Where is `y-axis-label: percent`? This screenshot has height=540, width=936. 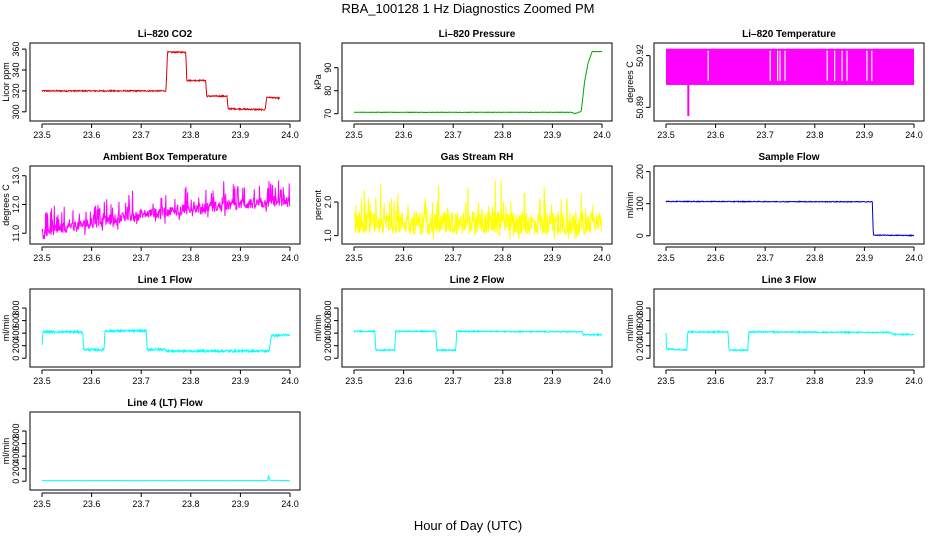
y-axis-label: percent is located at coordinates (318, 204).